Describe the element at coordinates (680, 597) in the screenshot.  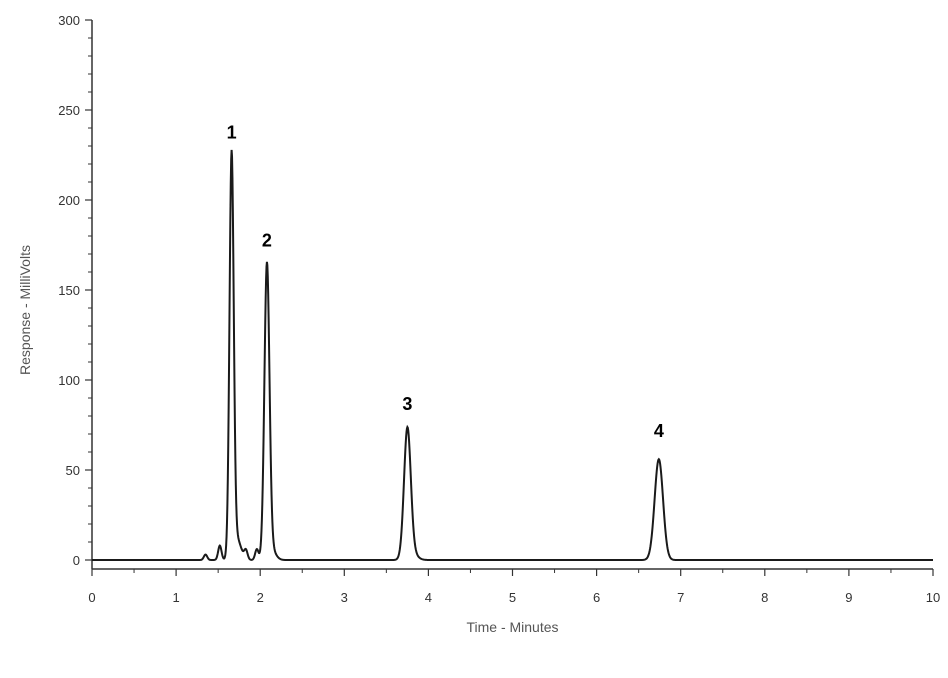
I see `x-tick-label: 7` at that location.